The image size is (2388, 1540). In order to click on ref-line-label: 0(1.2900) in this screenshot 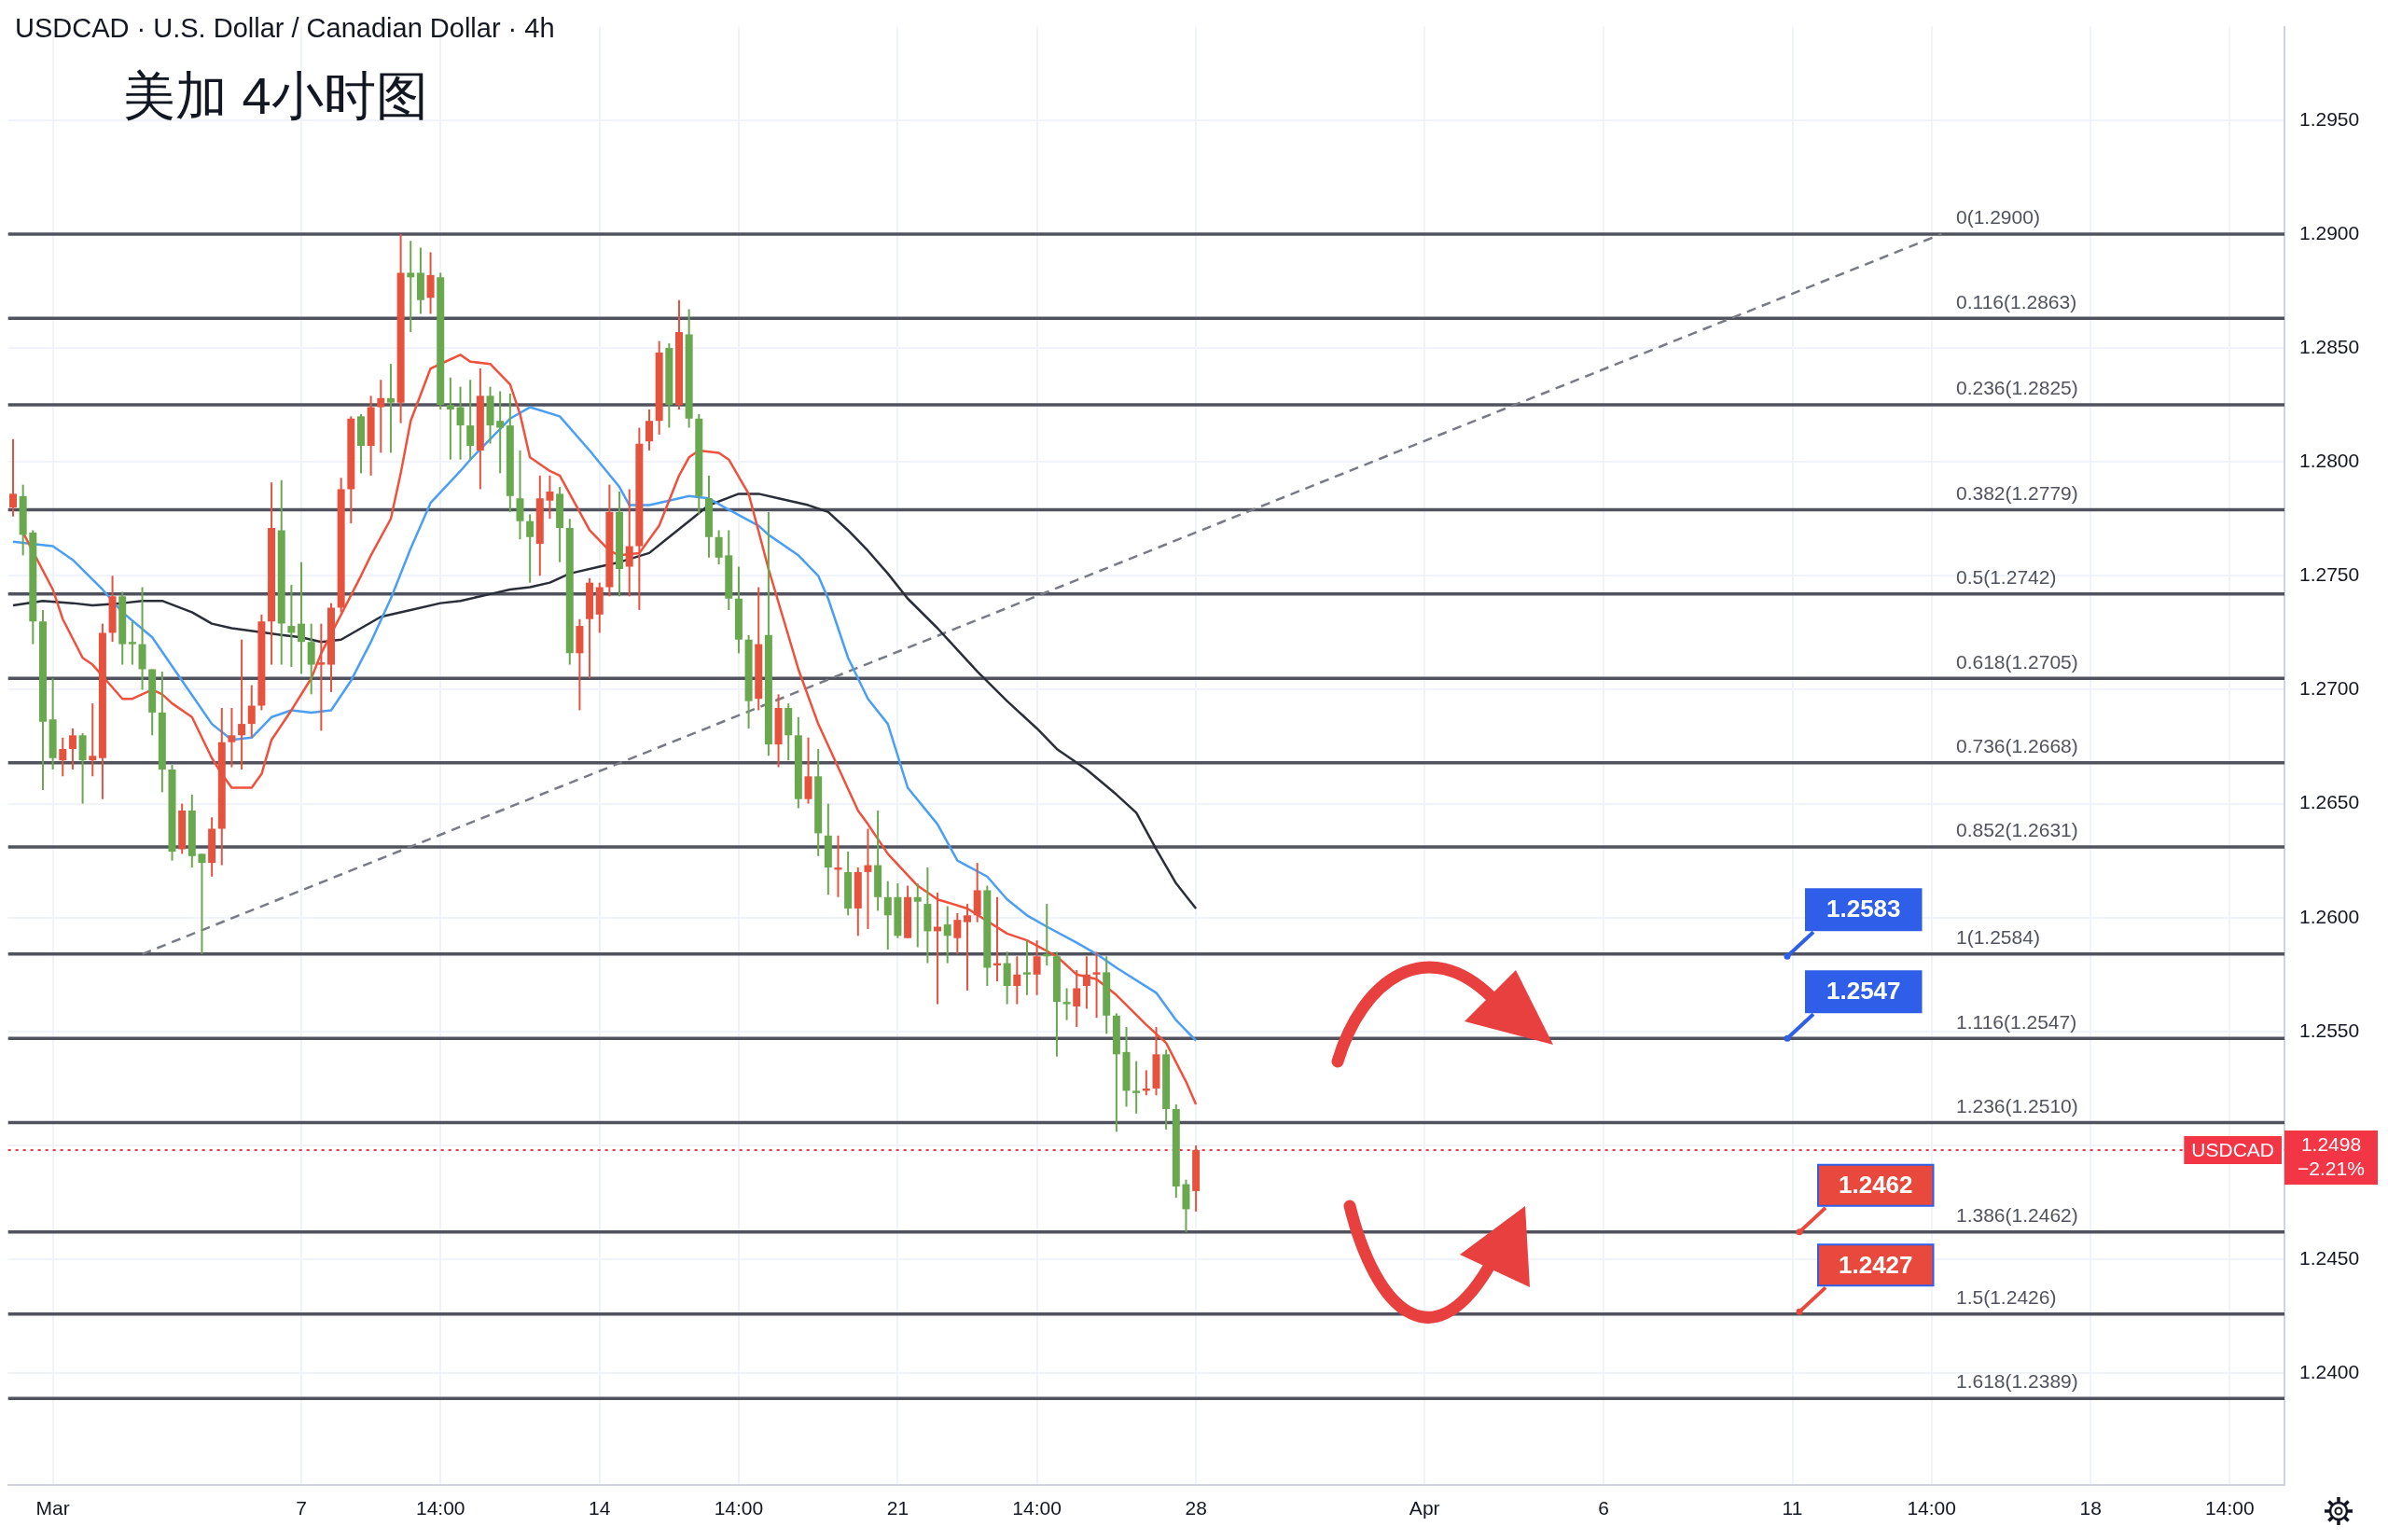, I will do `click(1998, 217)`.